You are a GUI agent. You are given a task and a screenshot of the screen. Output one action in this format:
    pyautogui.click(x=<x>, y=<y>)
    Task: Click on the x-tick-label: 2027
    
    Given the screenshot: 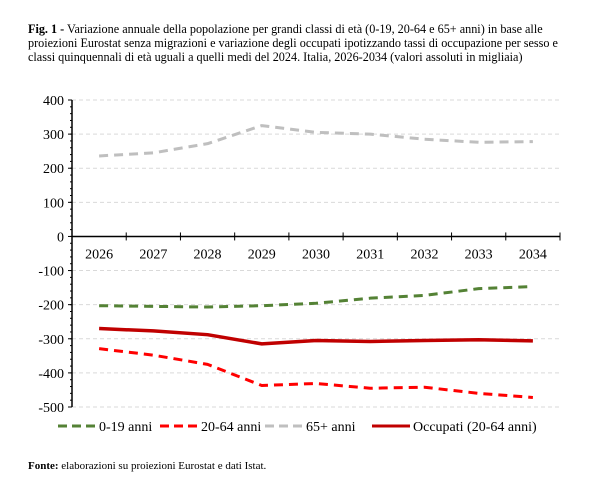 What is the action you would take?
    pyautogui.click(x=153, y=254)
    